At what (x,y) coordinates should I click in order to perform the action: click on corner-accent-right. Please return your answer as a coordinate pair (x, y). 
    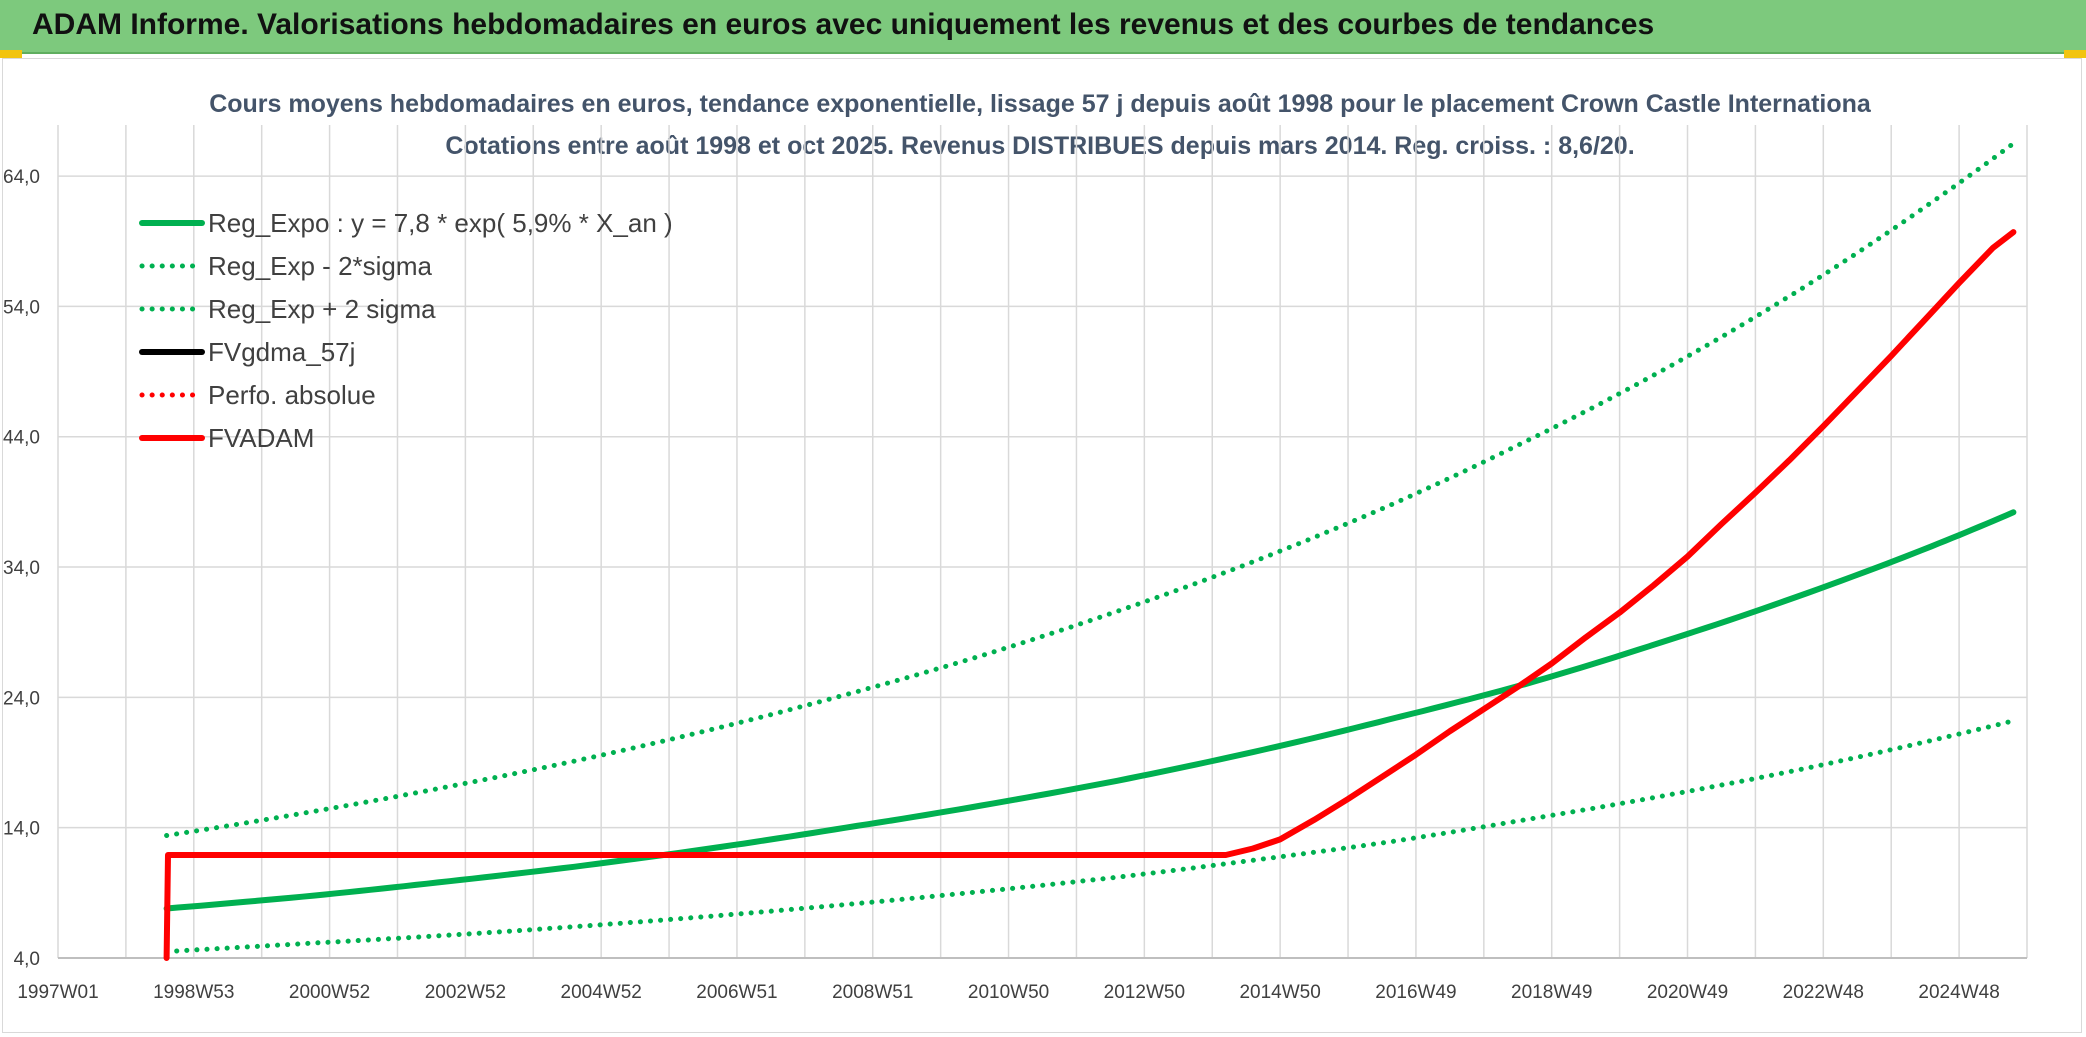
    Looking at the image, I should click on (2075, 54).